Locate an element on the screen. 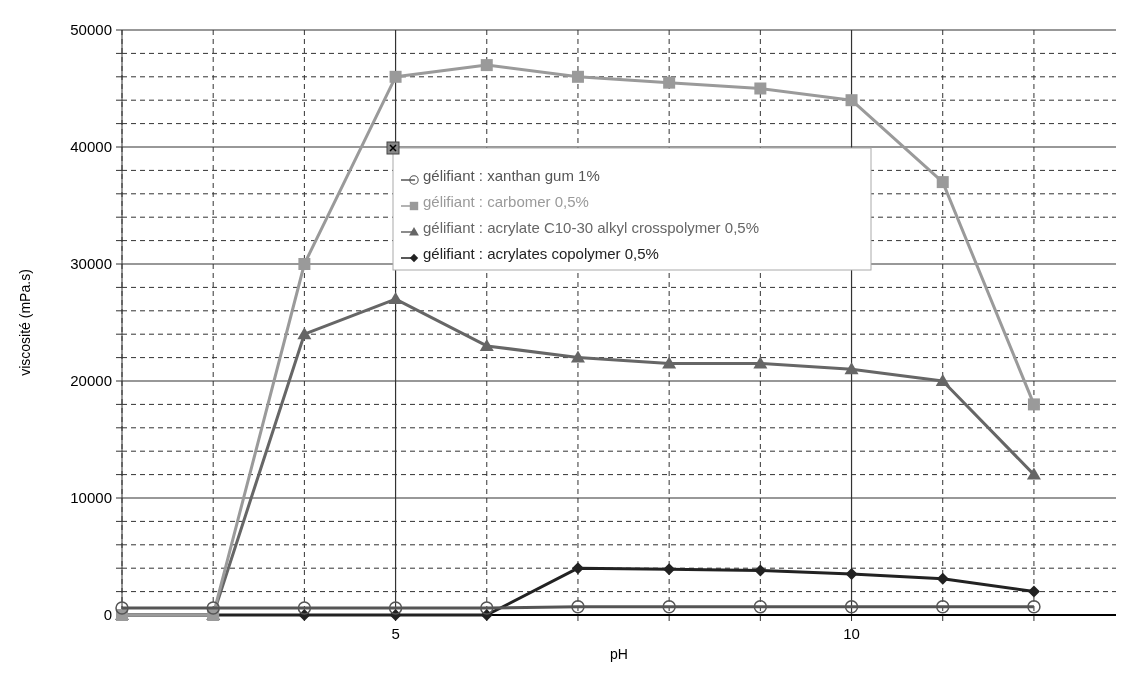 The width and height of the screenshot is (1124, 673). y-axis-title: viscosité (mPa.s) is located at coordinates (25, 322).